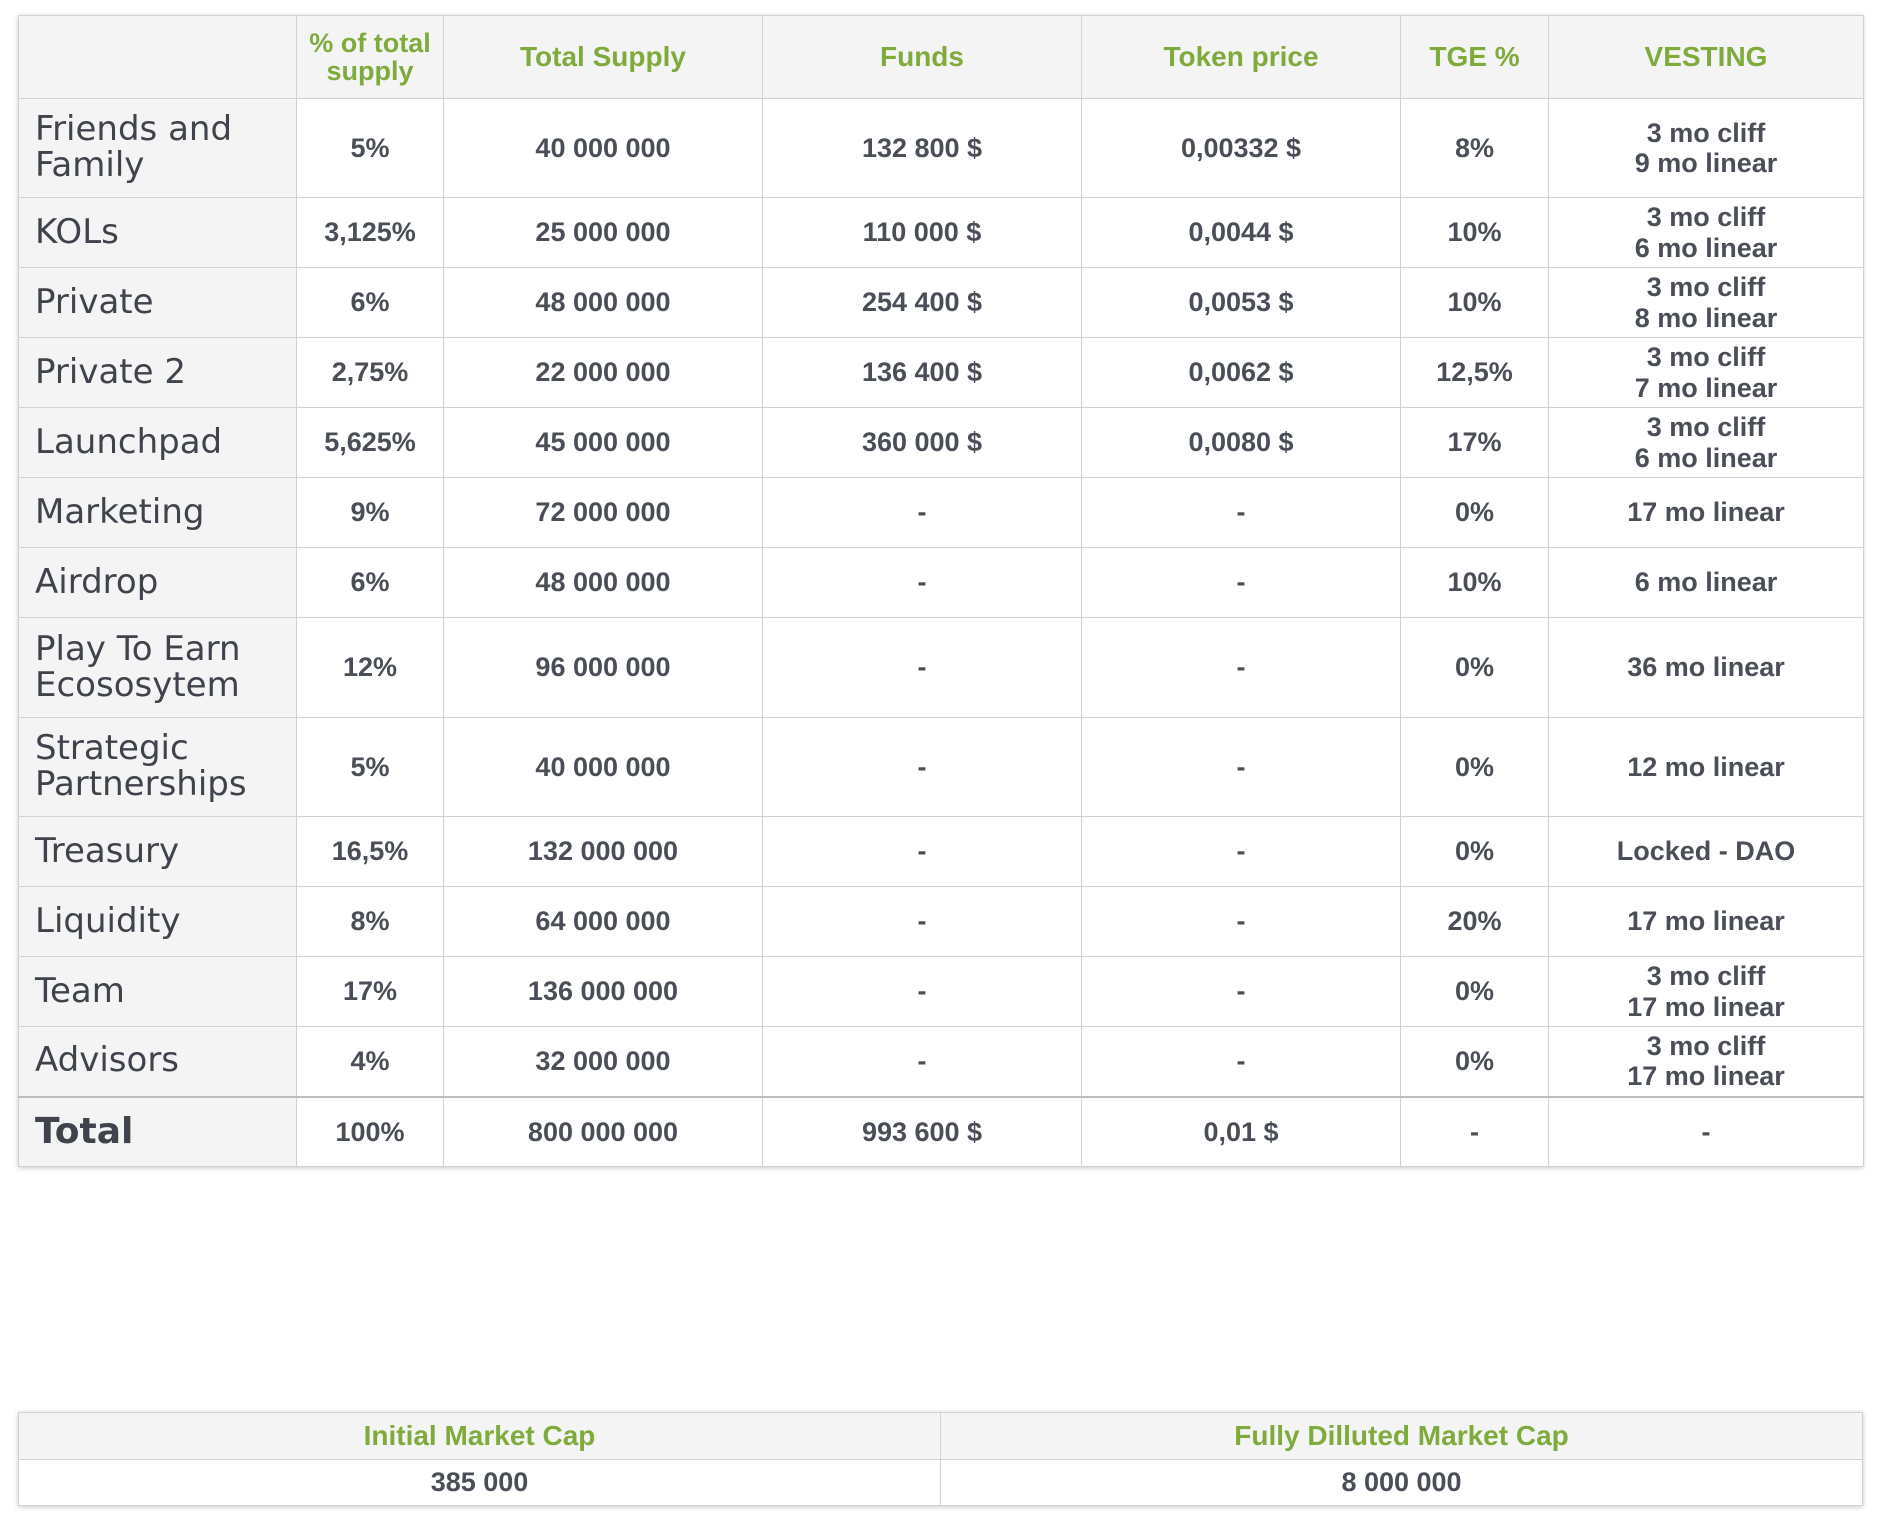 The height and width of the screenshot is (1526, 1882). What do you see at coordinates (1706, 851) in the screenshot?
I see `vesting-line: Locked - DAO` at bounding box center [1706, 851].